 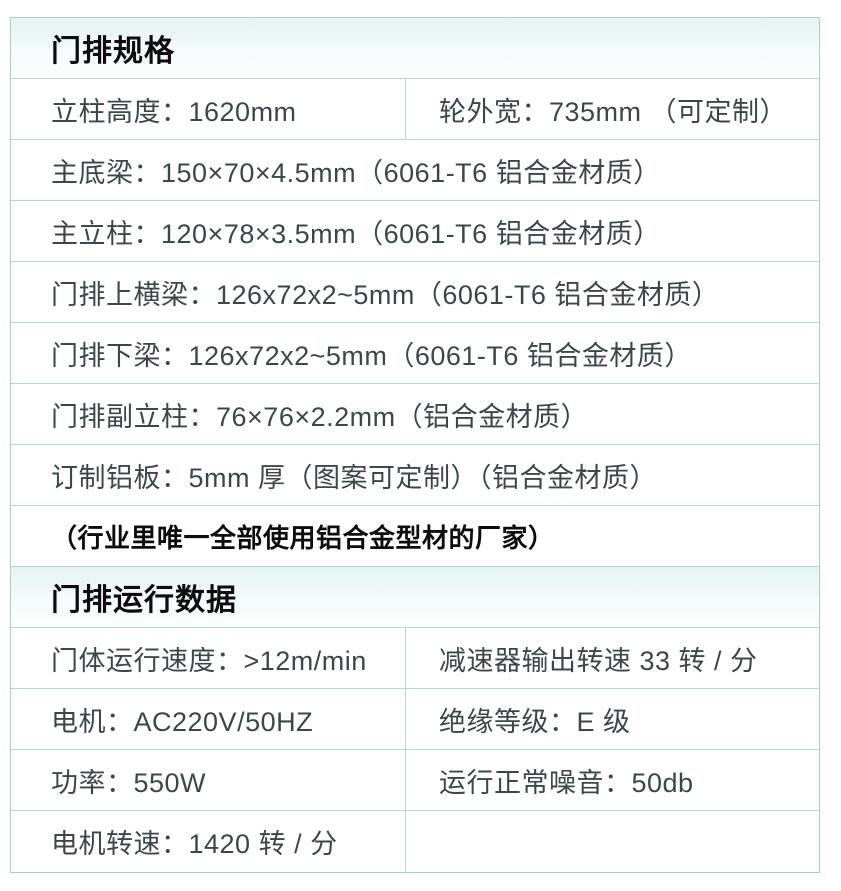 I want to click on section-title-specs: 门排规格, so click(x=113, y=51).